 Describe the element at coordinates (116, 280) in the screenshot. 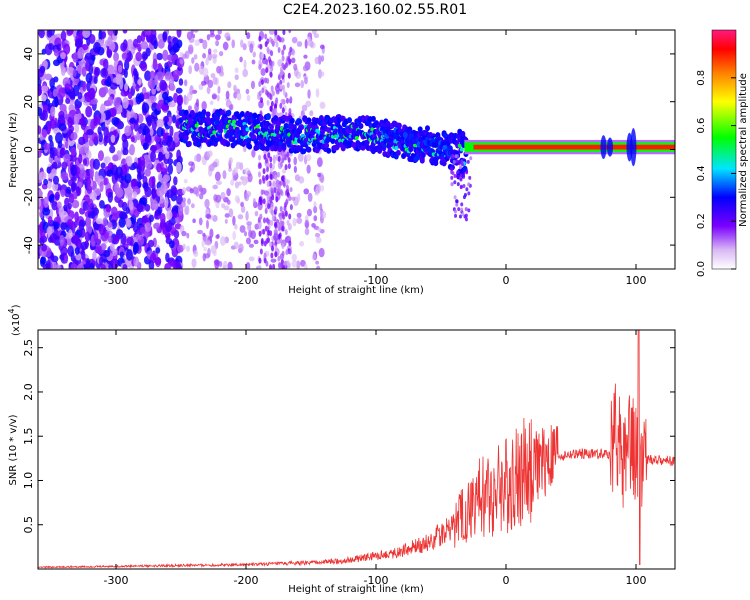

I see `x-tick-label: -300` at that location.